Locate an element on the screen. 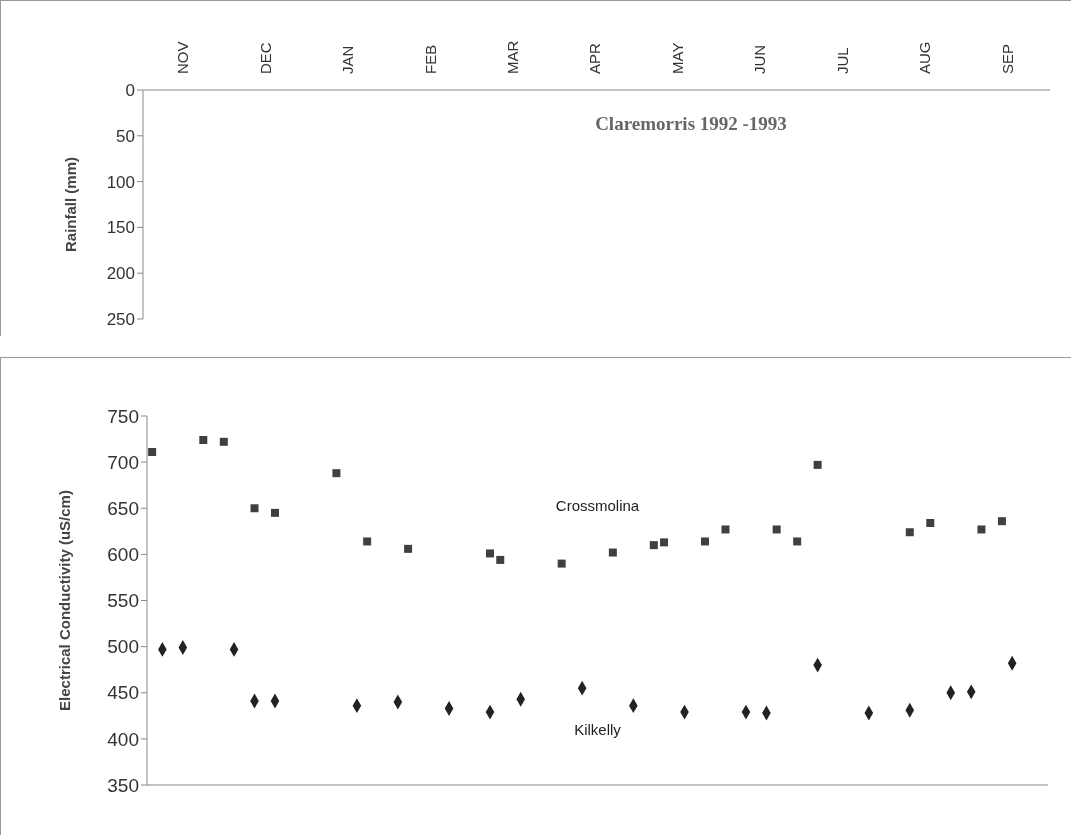 The image size is (1086, 835). x-tick-label: JAN is located at coordinates (348, 59).